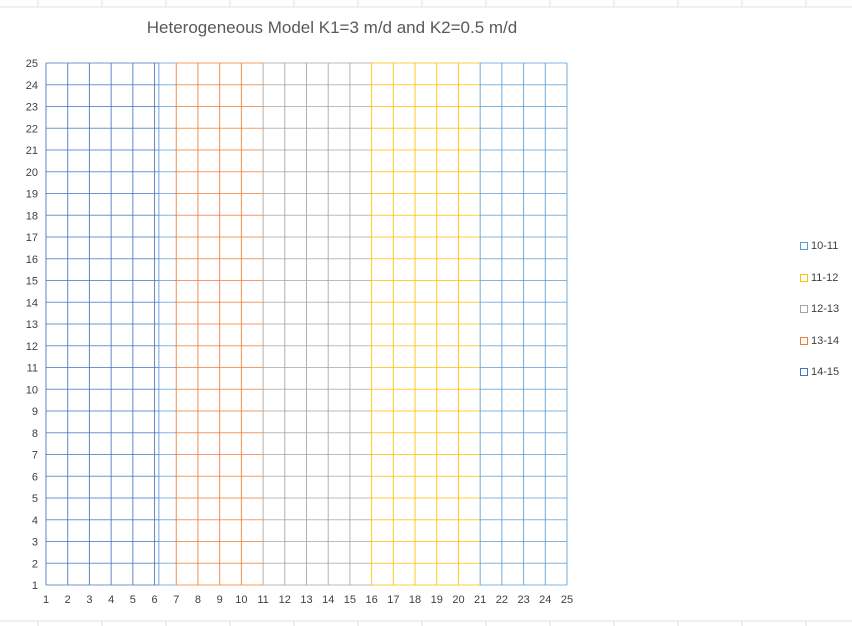  I want to click on y-tick-label: 3, so click(35, 543).